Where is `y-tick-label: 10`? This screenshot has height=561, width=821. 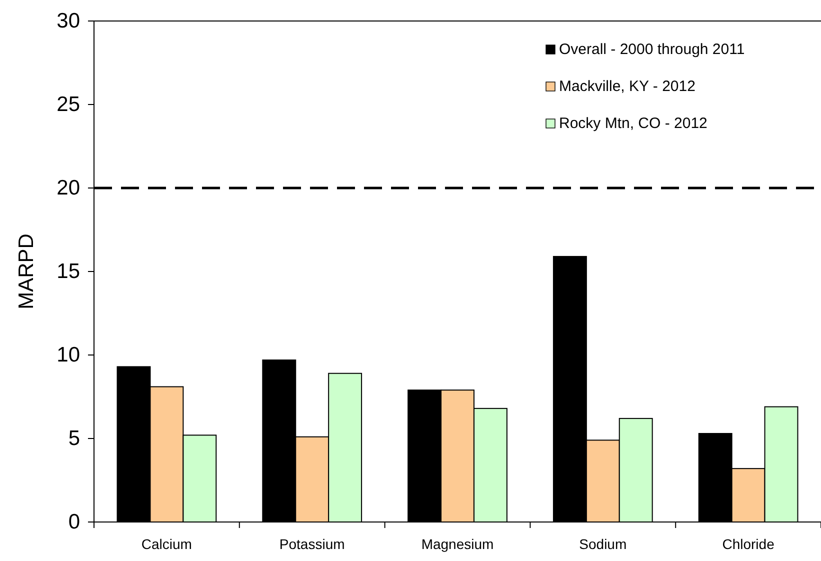 y-tick-label: 10 is located at coordinates (68, 355).